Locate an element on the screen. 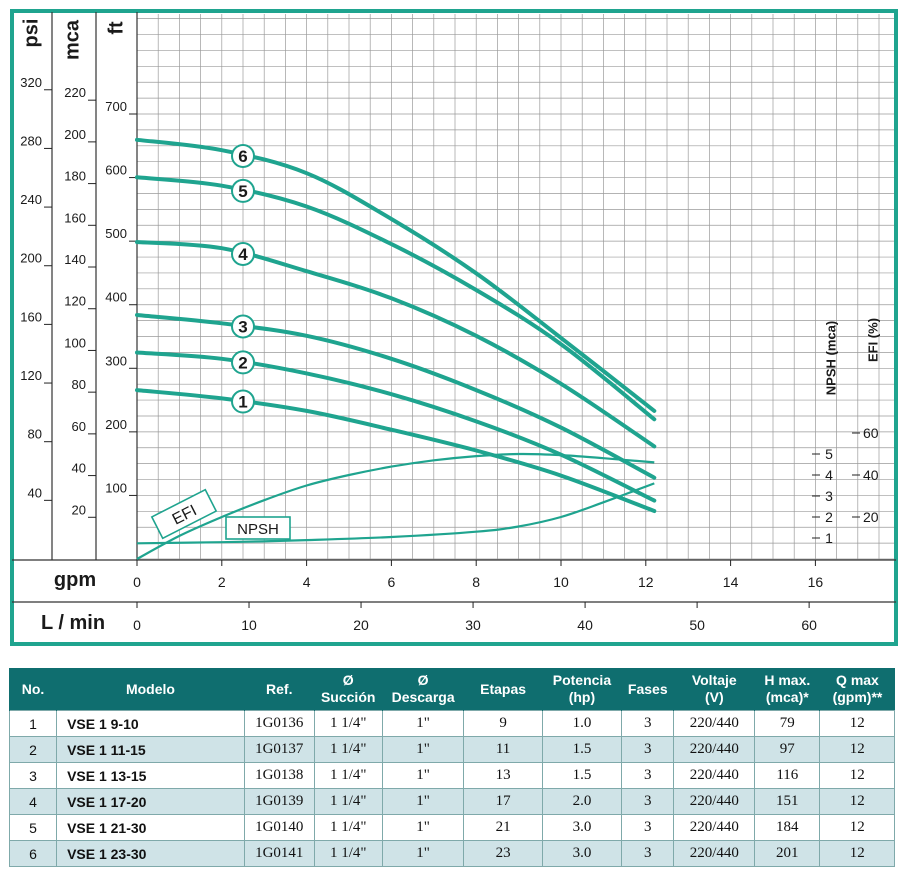 The image size is (907, 875). efi-tick-label: 40 is located at coordinates (871, 475).